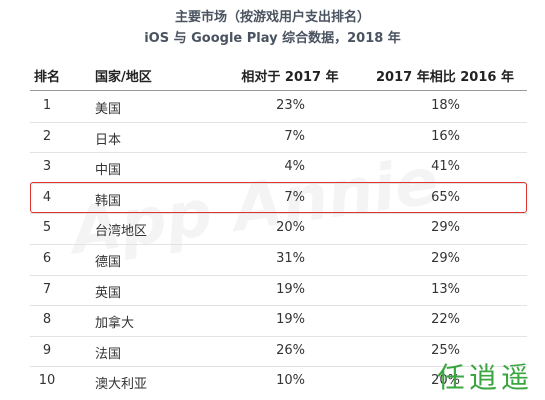  What do you see at coordinates (290, 350) in the screenshot?
I see `growth: 26%` at bounding box center [290, 350].